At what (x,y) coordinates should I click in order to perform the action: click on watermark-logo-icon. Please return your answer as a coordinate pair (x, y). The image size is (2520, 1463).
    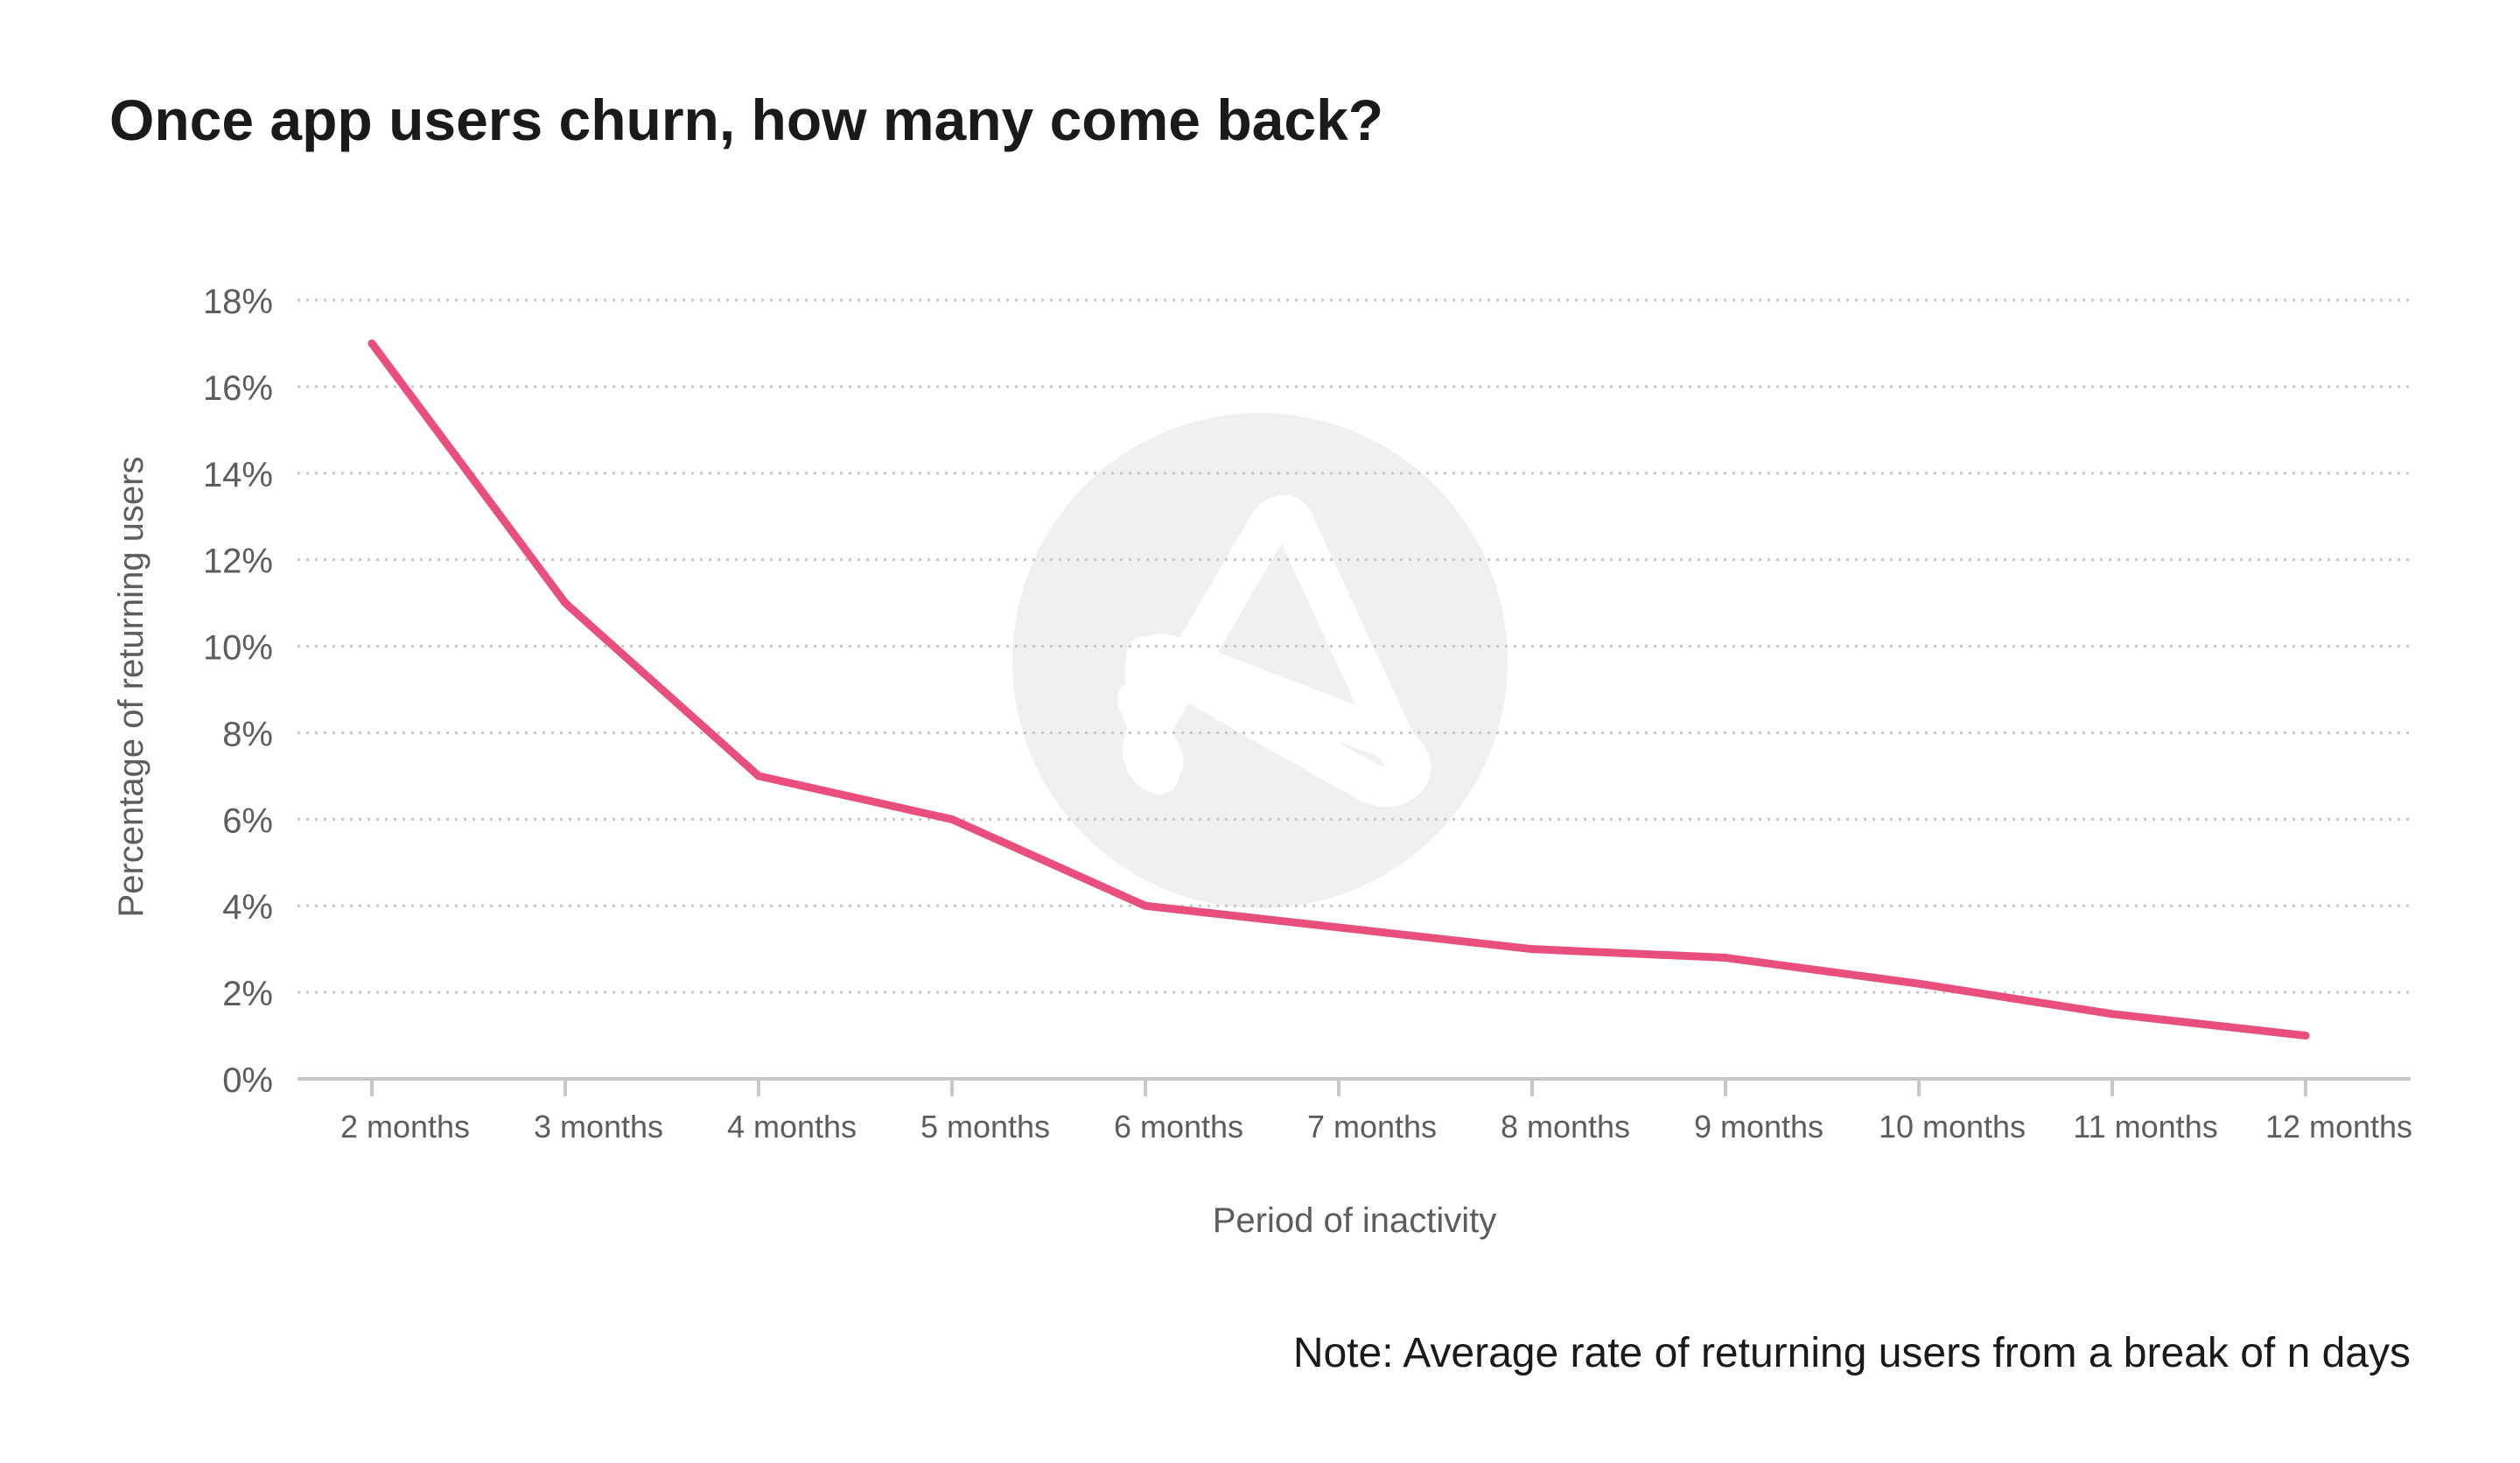
    Looking at the image, I should click on (1260, 660).